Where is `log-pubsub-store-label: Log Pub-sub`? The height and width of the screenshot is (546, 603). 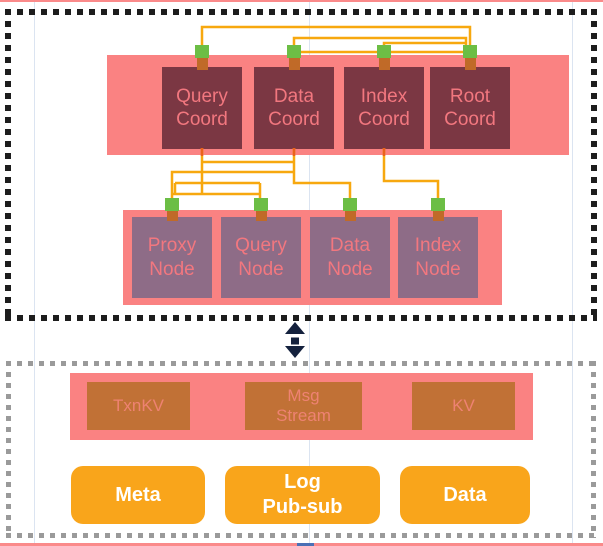
log-pubsub-store-label: Log Pub-sub is located at coordinates (302, 494).